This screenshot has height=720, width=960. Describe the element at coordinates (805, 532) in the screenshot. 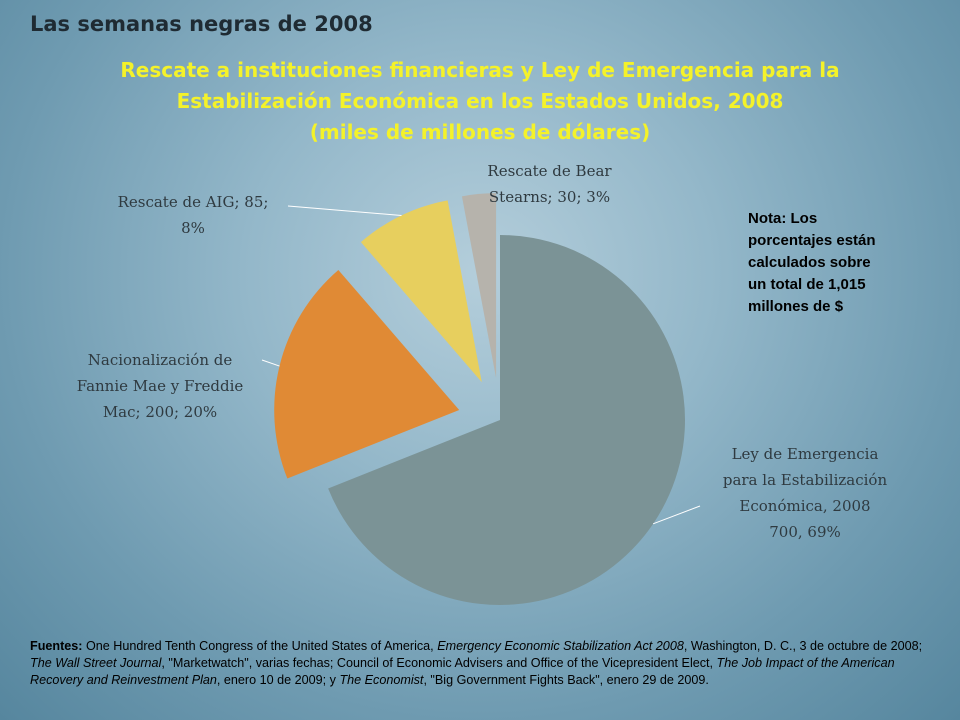

I see `slice-label-ley-line-4: 700, 69%` at that location.